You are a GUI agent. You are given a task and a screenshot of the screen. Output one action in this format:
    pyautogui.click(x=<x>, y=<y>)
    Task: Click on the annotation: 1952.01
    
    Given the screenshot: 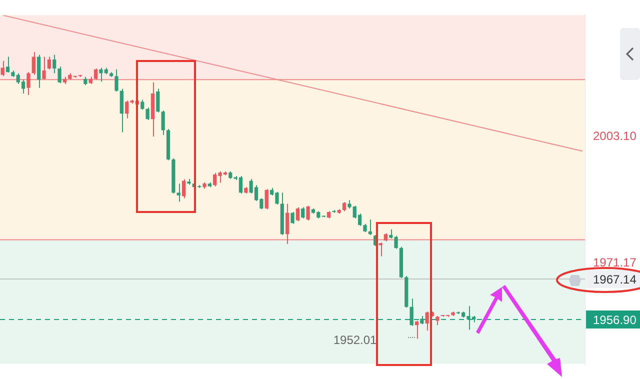 What is the action you would take?
    pyautogui.click(x=355, y=340)
    